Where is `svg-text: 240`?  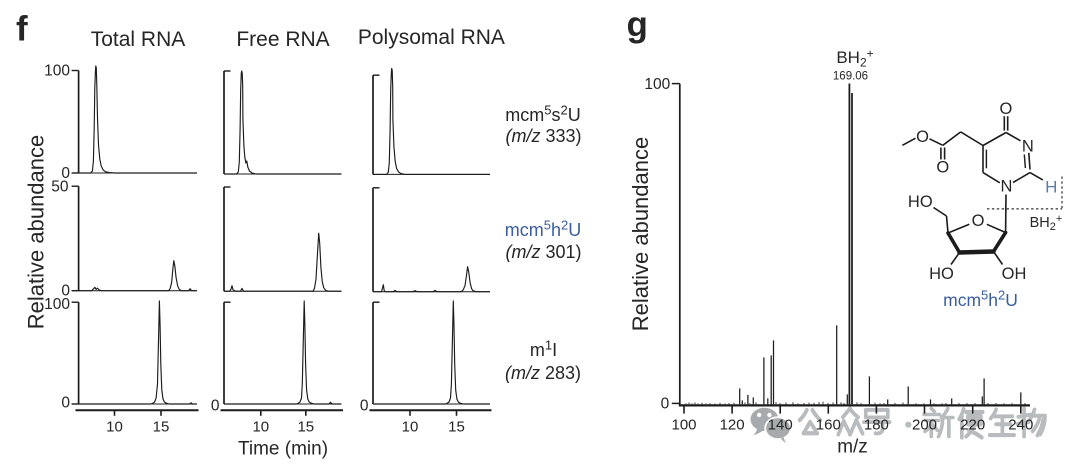 svg-text: 240 is located at coordinates (1020, 424).